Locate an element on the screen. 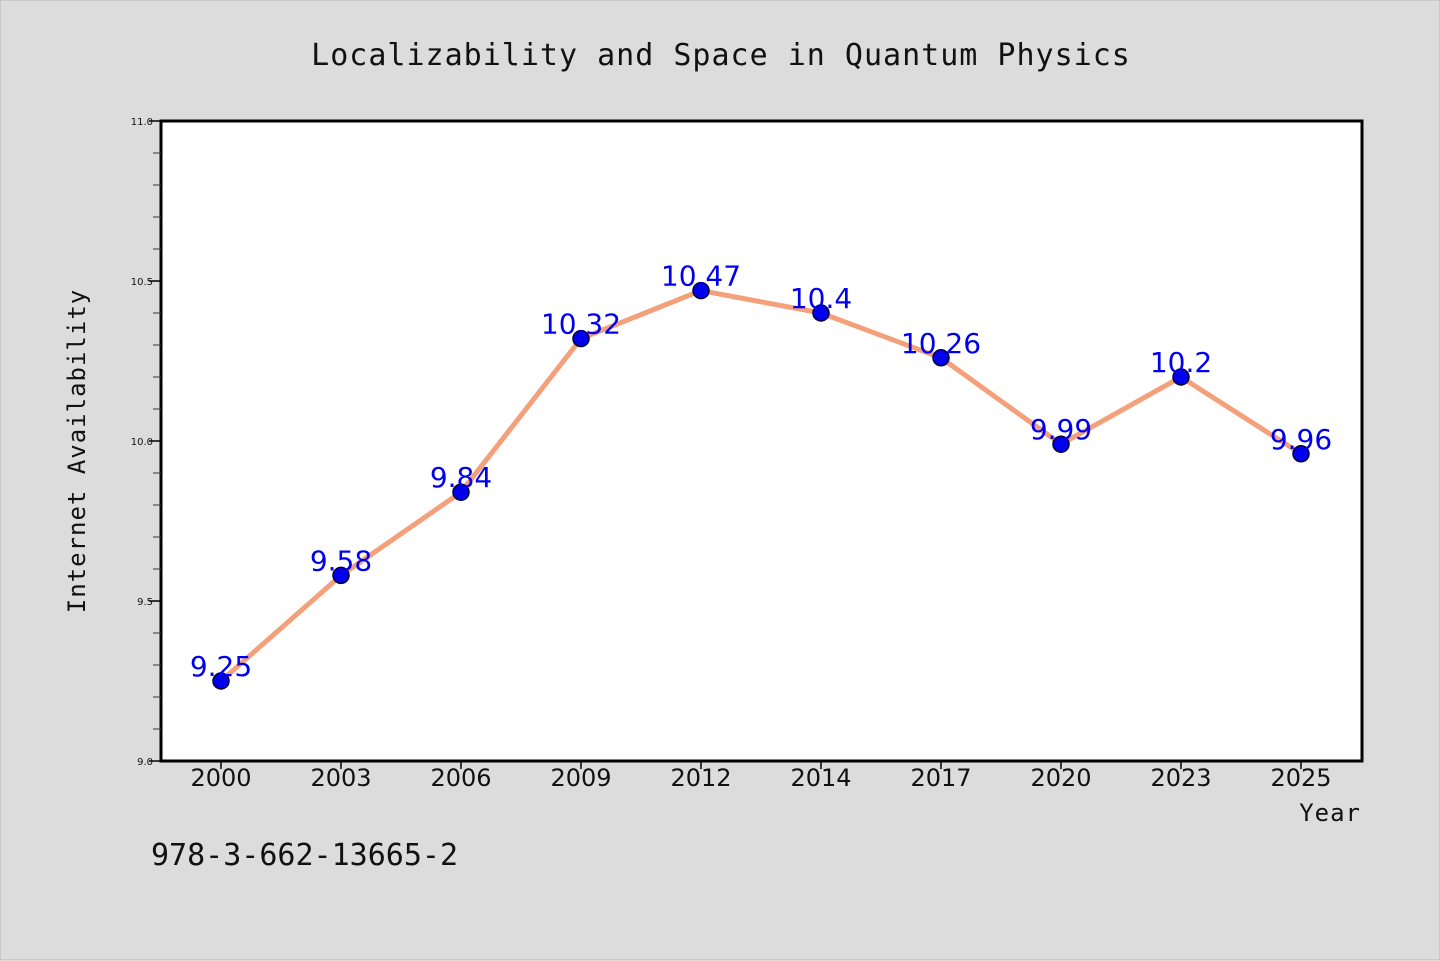  data-label: 10.4 is located at coordinates (821, 298).